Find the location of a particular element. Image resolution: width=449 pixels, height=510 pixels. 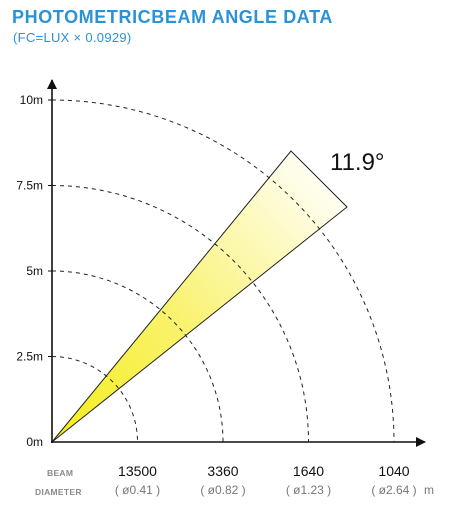

diameter-unit: m is located at coordinates (429, 490).